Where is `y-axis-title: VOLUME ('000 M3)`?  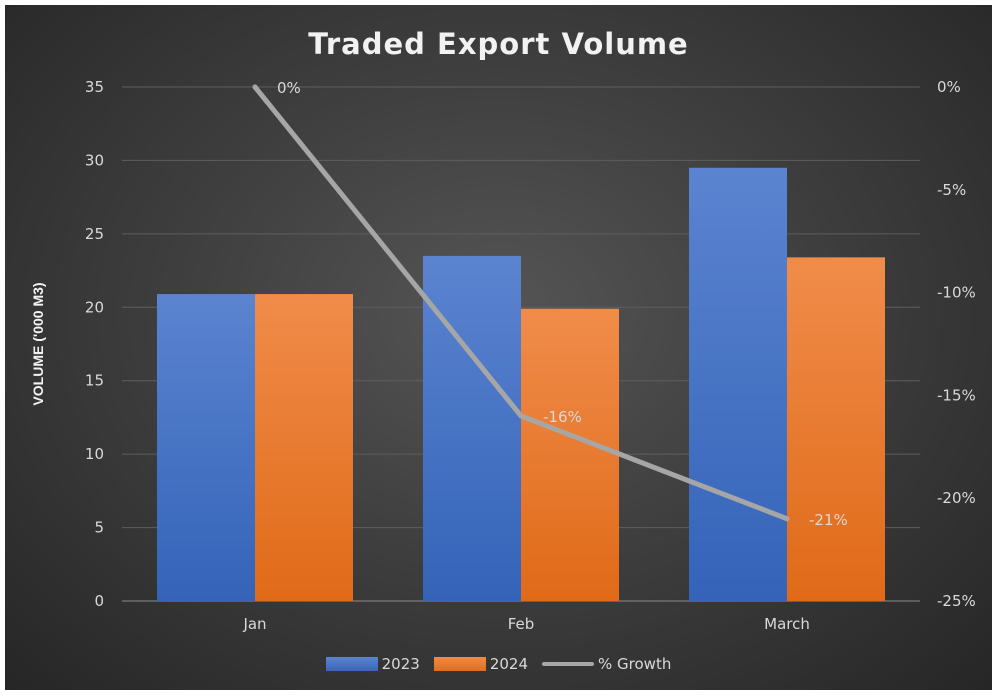 y-axis-title: VOLUME ('000 M3) is located at coordinates (38, 343).